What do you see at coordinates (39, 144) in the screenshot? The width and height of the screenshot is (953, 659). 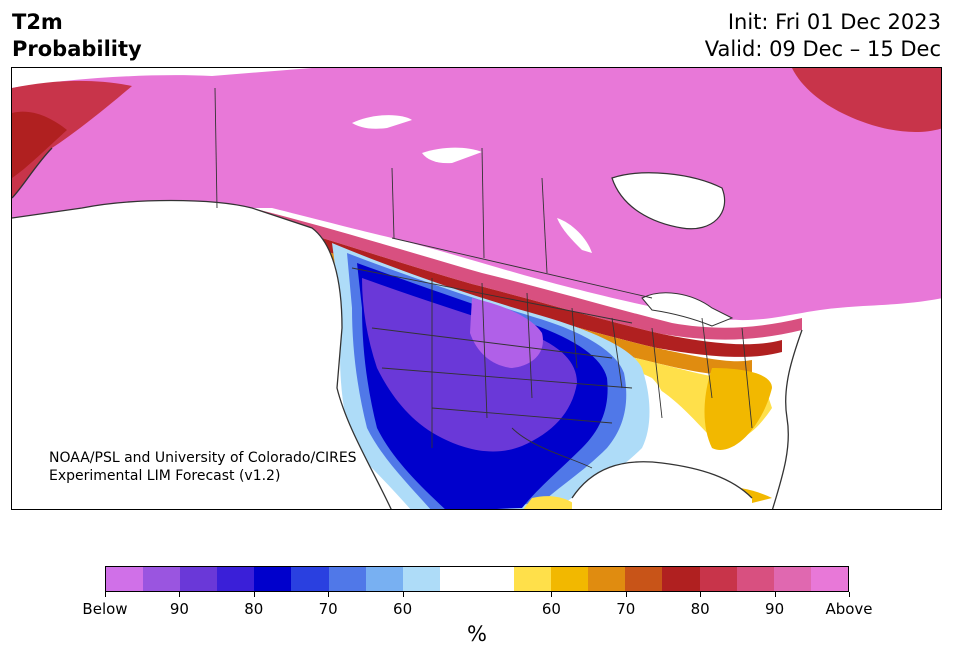 I see `region-alaska-red` at bounding box center [39, 144].